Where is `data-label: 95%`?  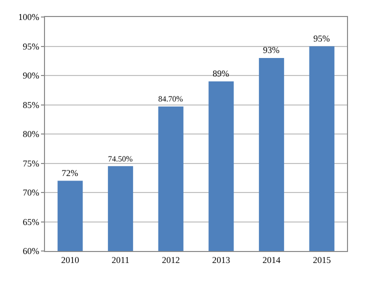
data-label: 95% is located at coordinates (321, 38).